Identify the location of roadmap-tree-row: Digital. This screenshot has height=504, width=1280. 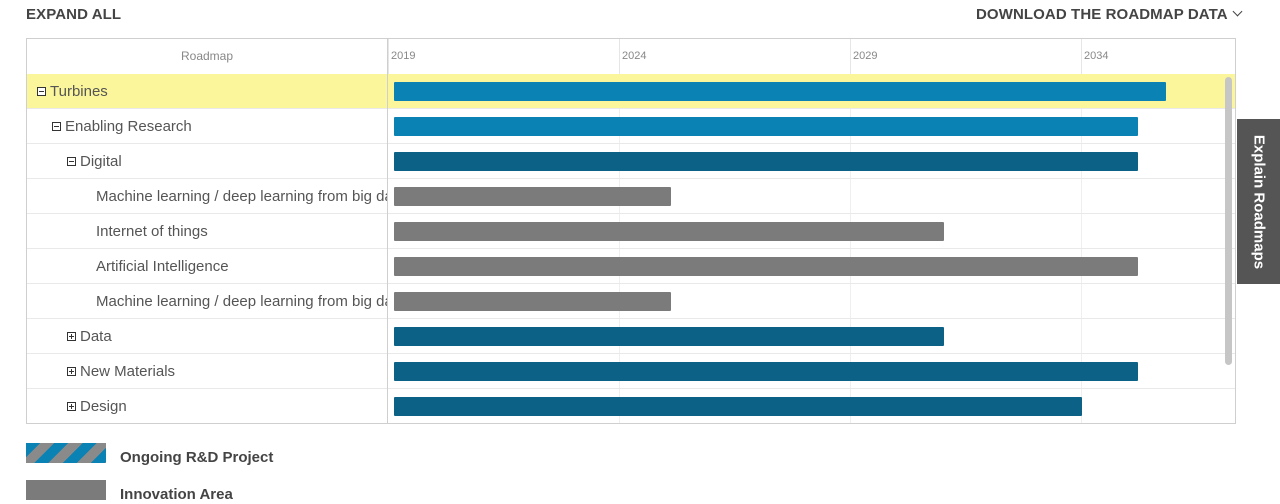
(207, 161).